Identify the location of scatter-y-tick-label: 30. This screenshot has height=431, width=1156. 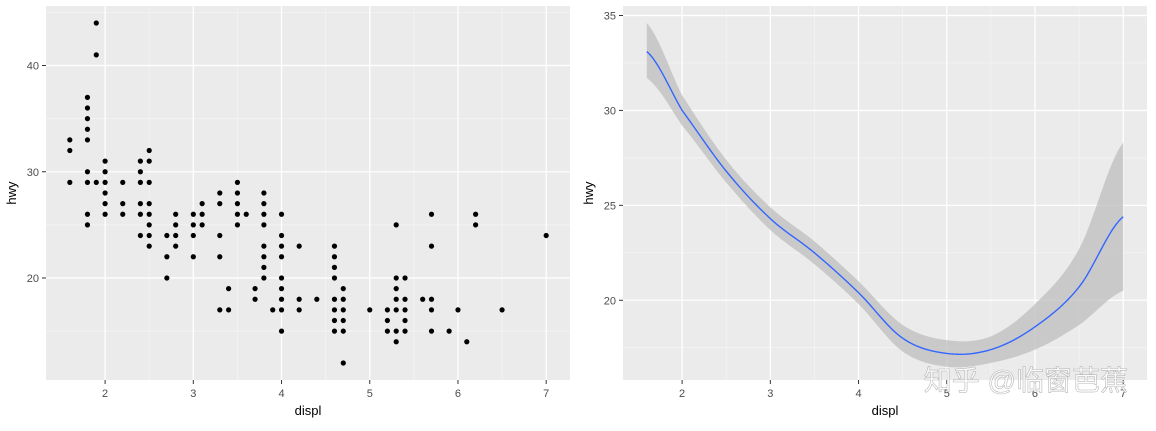
(33, 173).